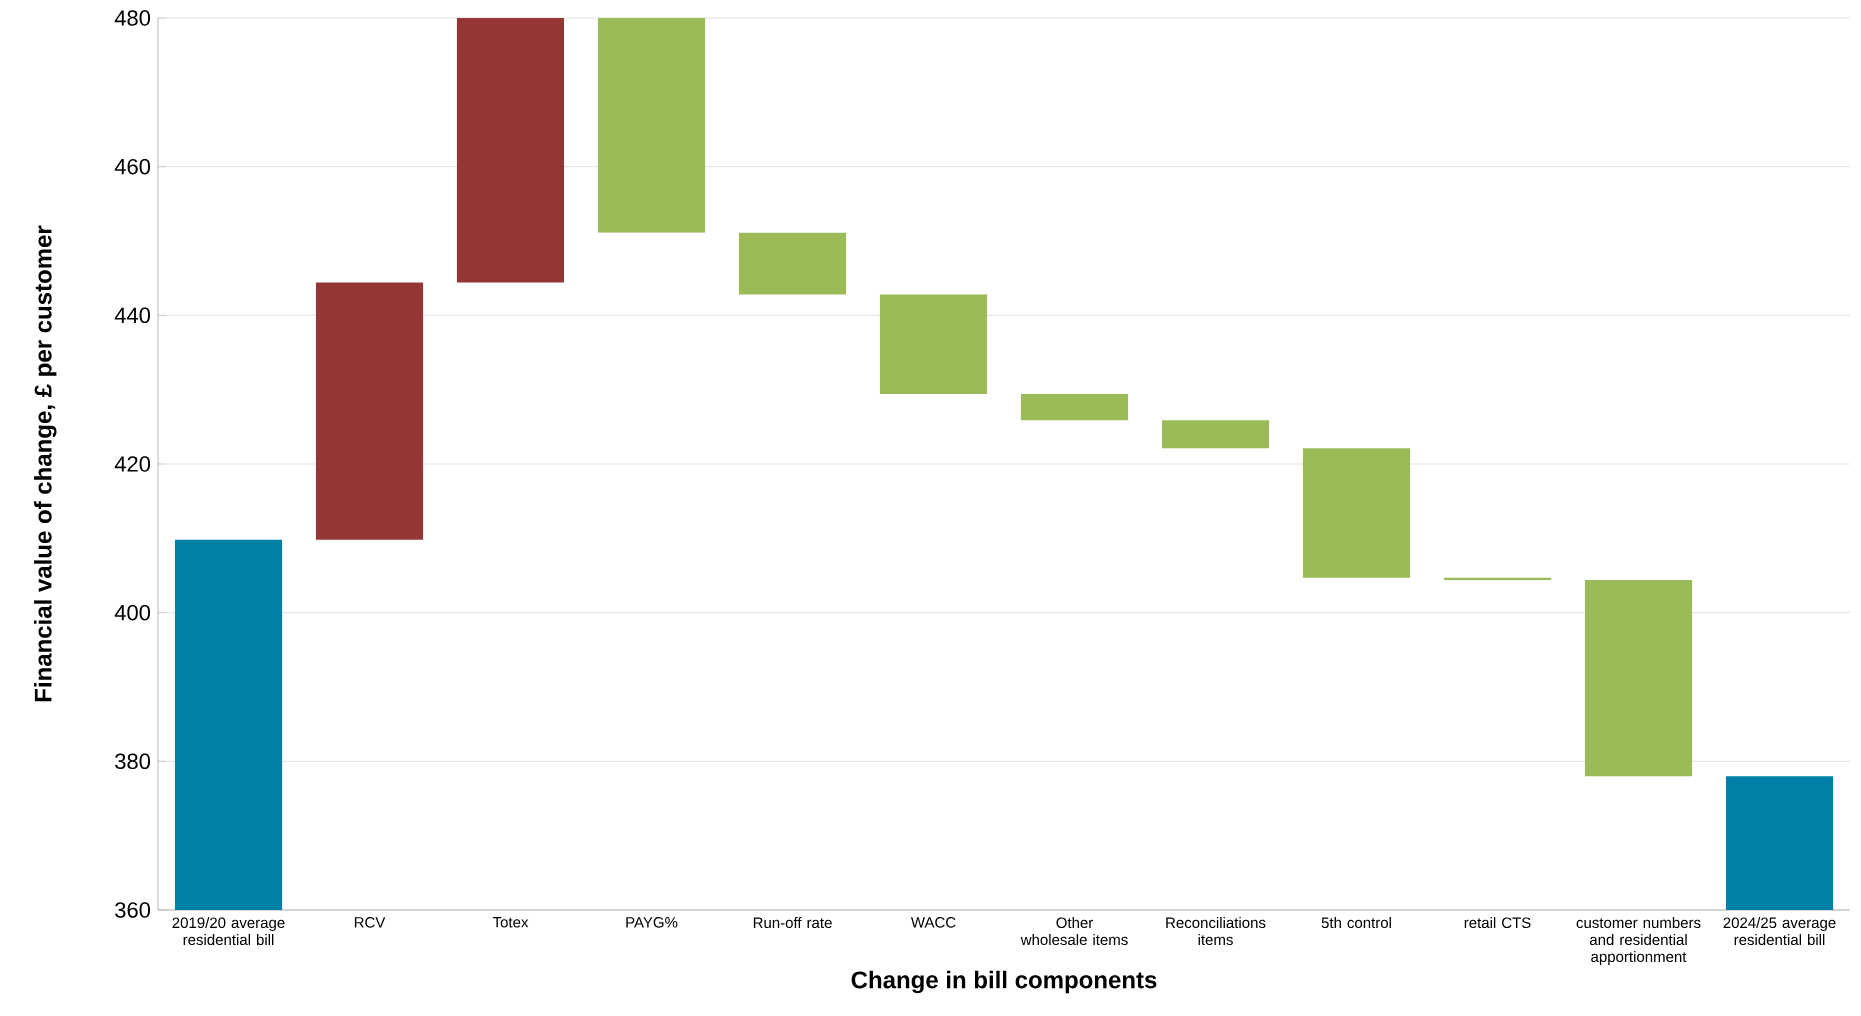  Describe the element at coordinates (1779, 931) in the screenshot. I see `x-tick-label: 2024/25 average residential bill` at that location.